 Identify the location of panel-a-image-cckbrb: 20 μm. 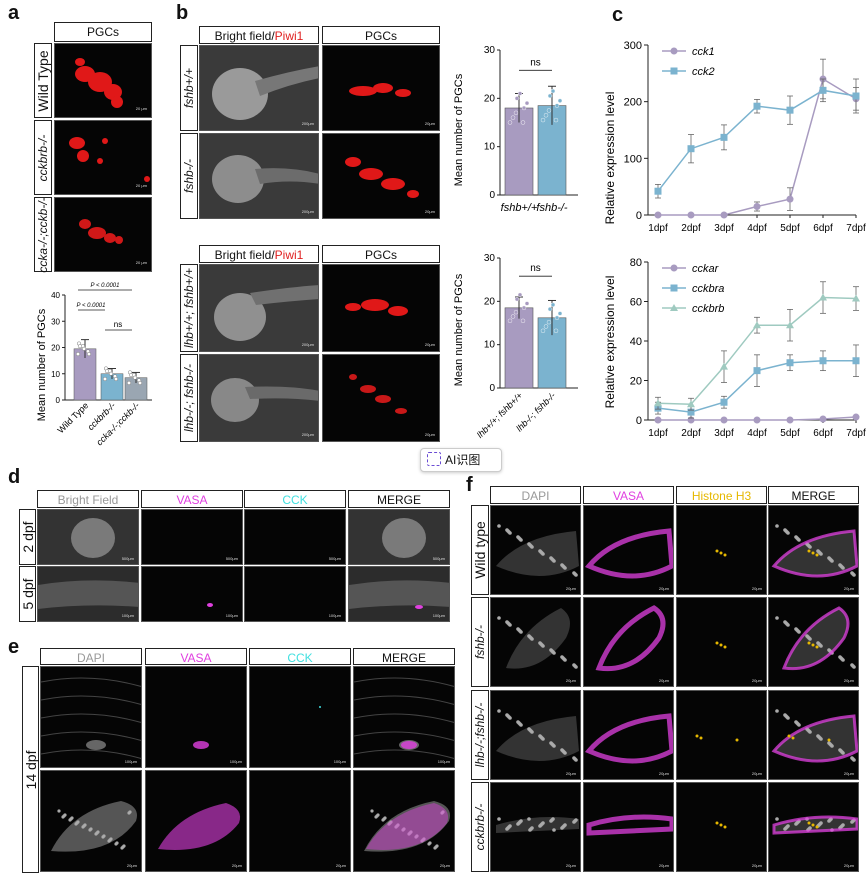
(103, 157).